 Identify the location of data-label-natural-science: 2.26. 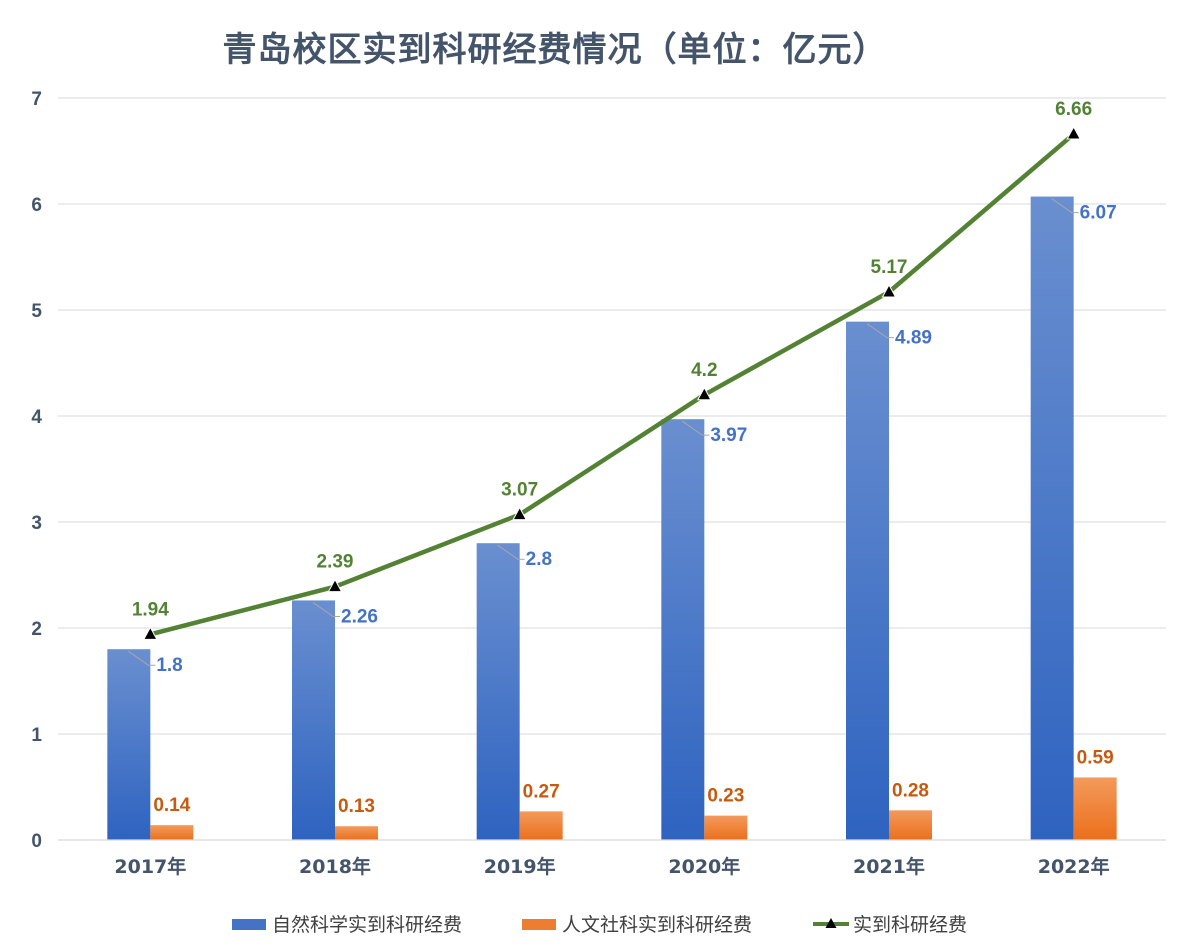
(359, 616).